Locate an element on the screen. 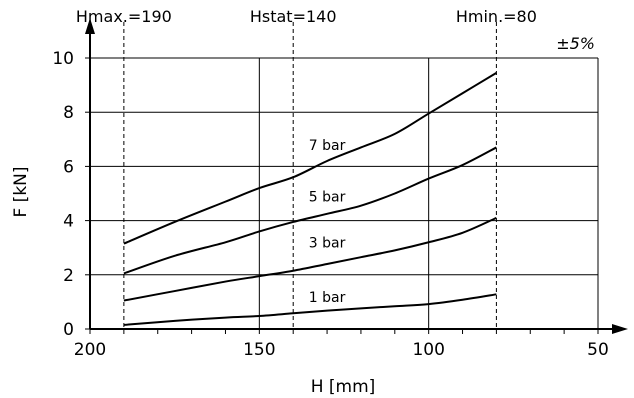 Image resolution: width=634 pixels, height=398 pixels. y-tick-label: 8 is located at coordinates (68, 113).